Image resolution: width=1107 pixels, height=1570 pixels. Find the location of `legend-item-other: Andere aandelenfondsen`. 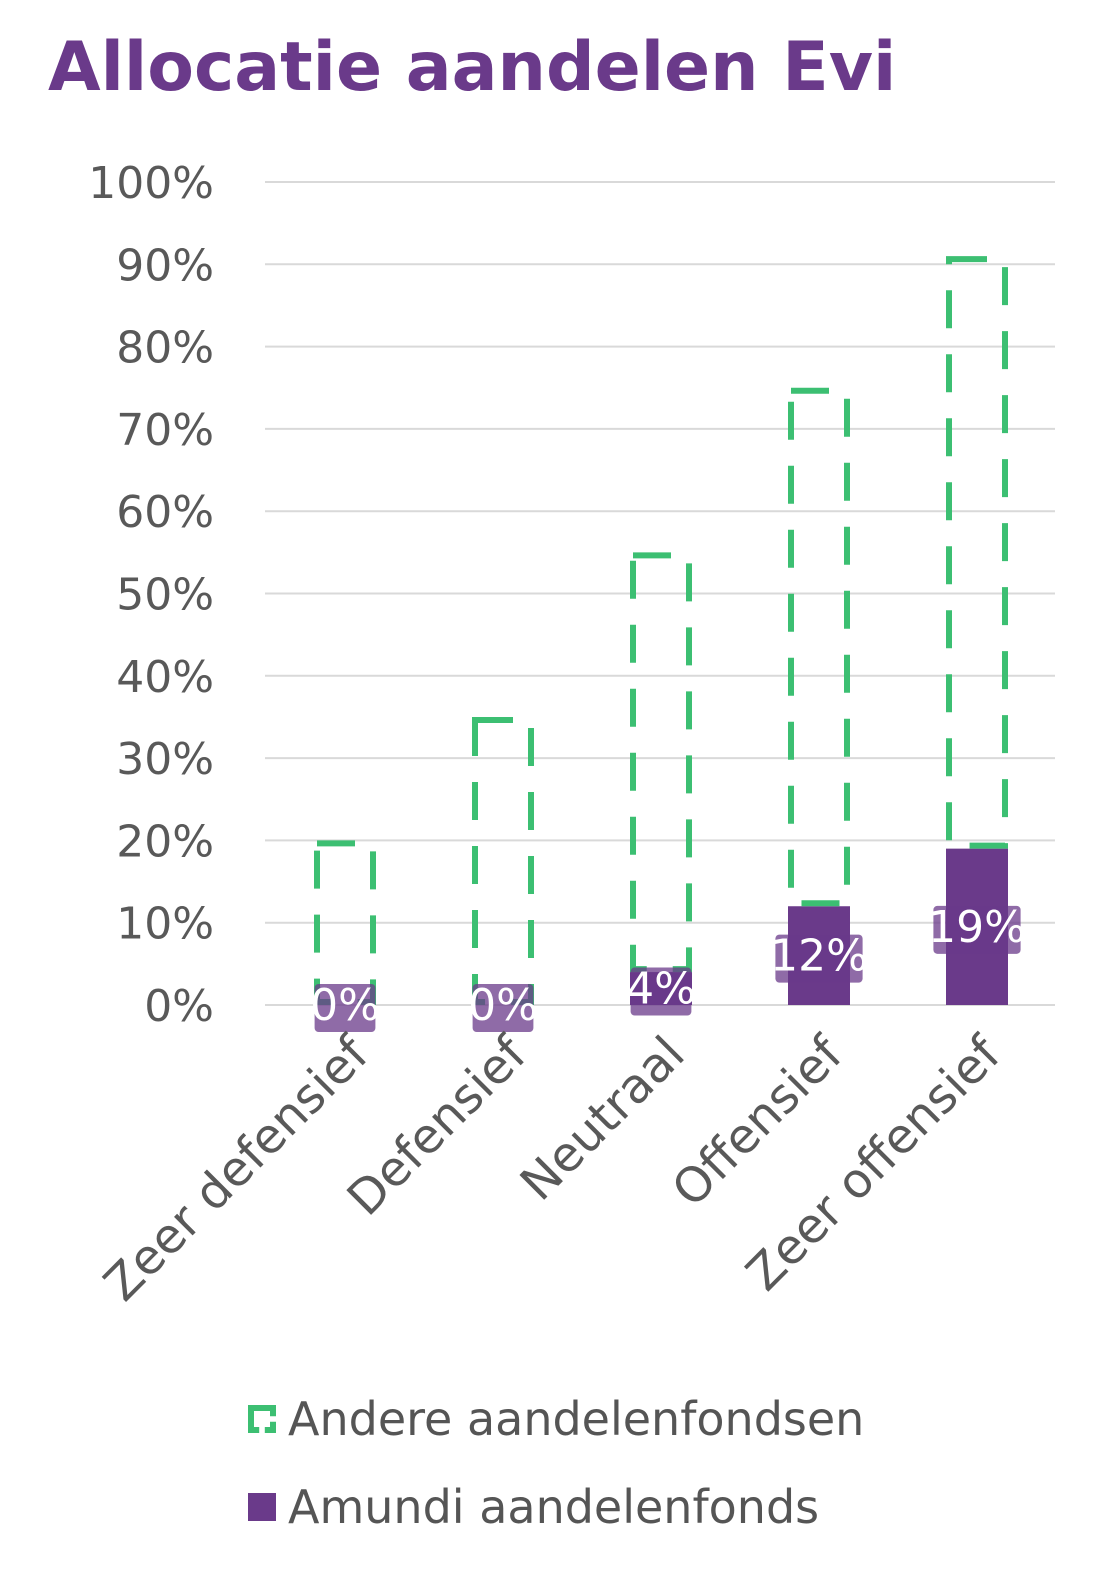

legend-item-other: Andere aandelenfondsen is located at coordinates (556, 1419).